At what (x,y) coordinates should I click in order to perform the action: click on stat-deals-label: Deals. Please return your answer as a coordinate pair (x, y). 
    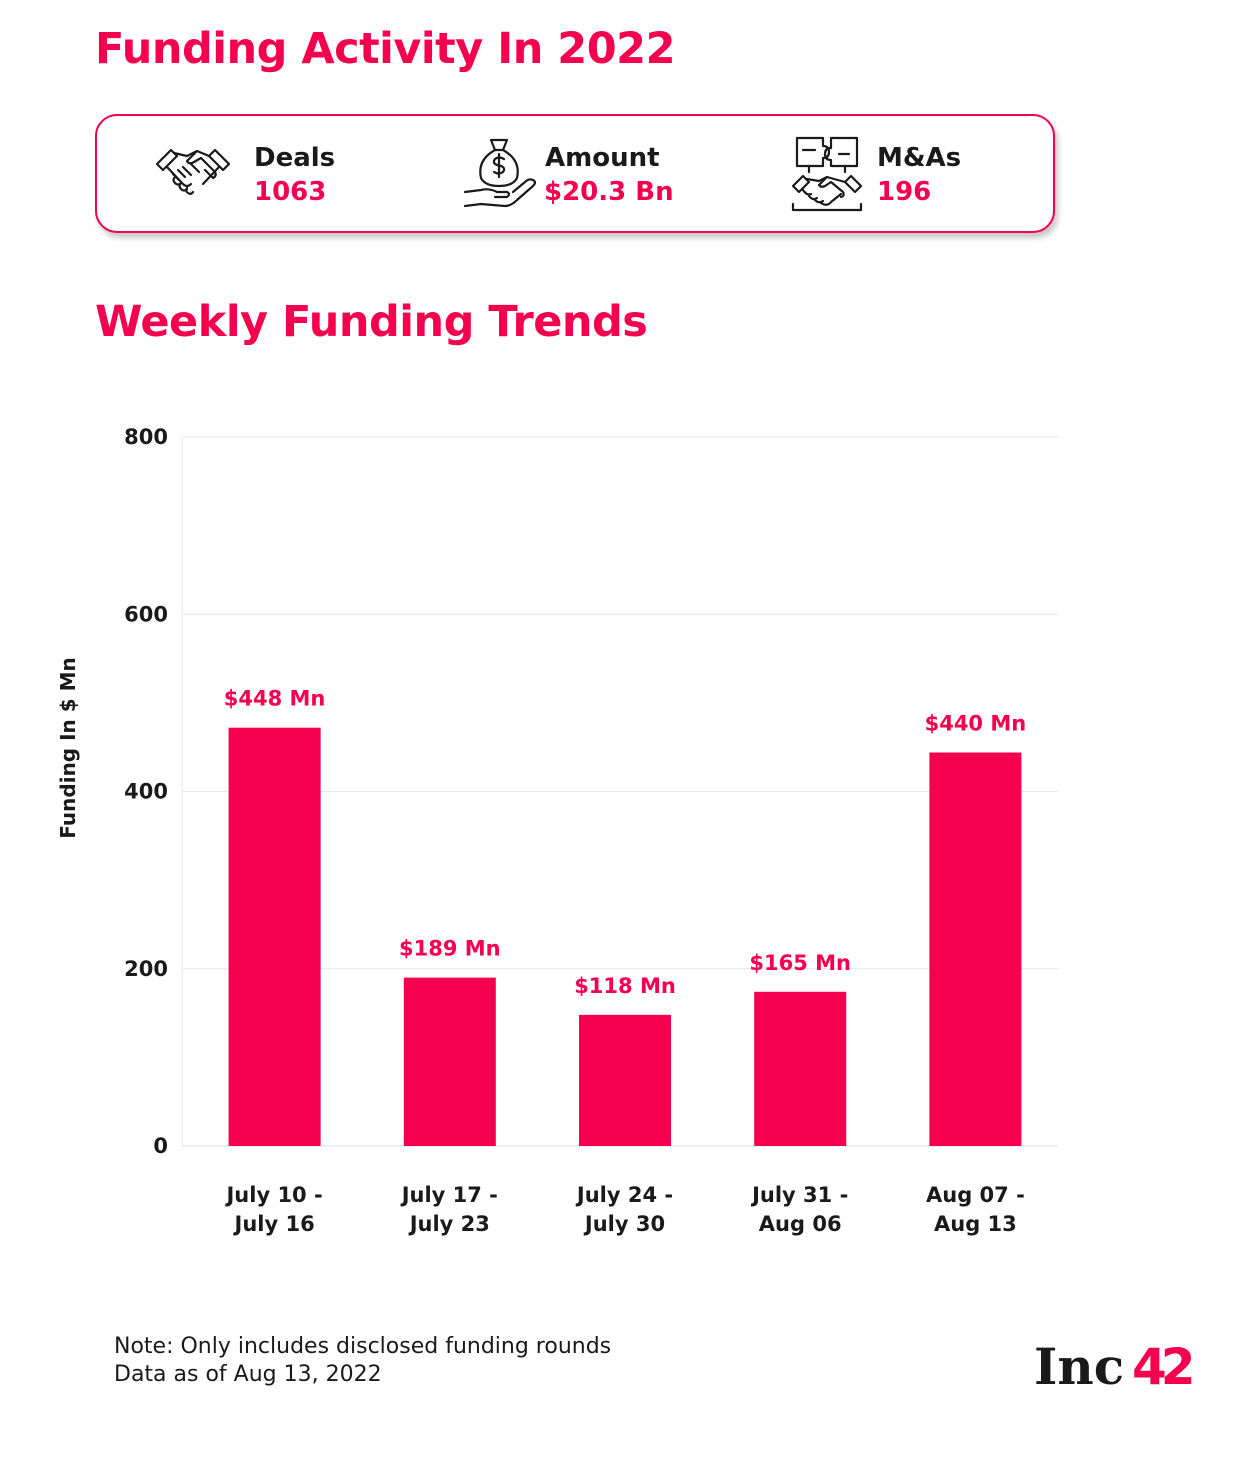
    Looking at the image, I should click on (295, 158).